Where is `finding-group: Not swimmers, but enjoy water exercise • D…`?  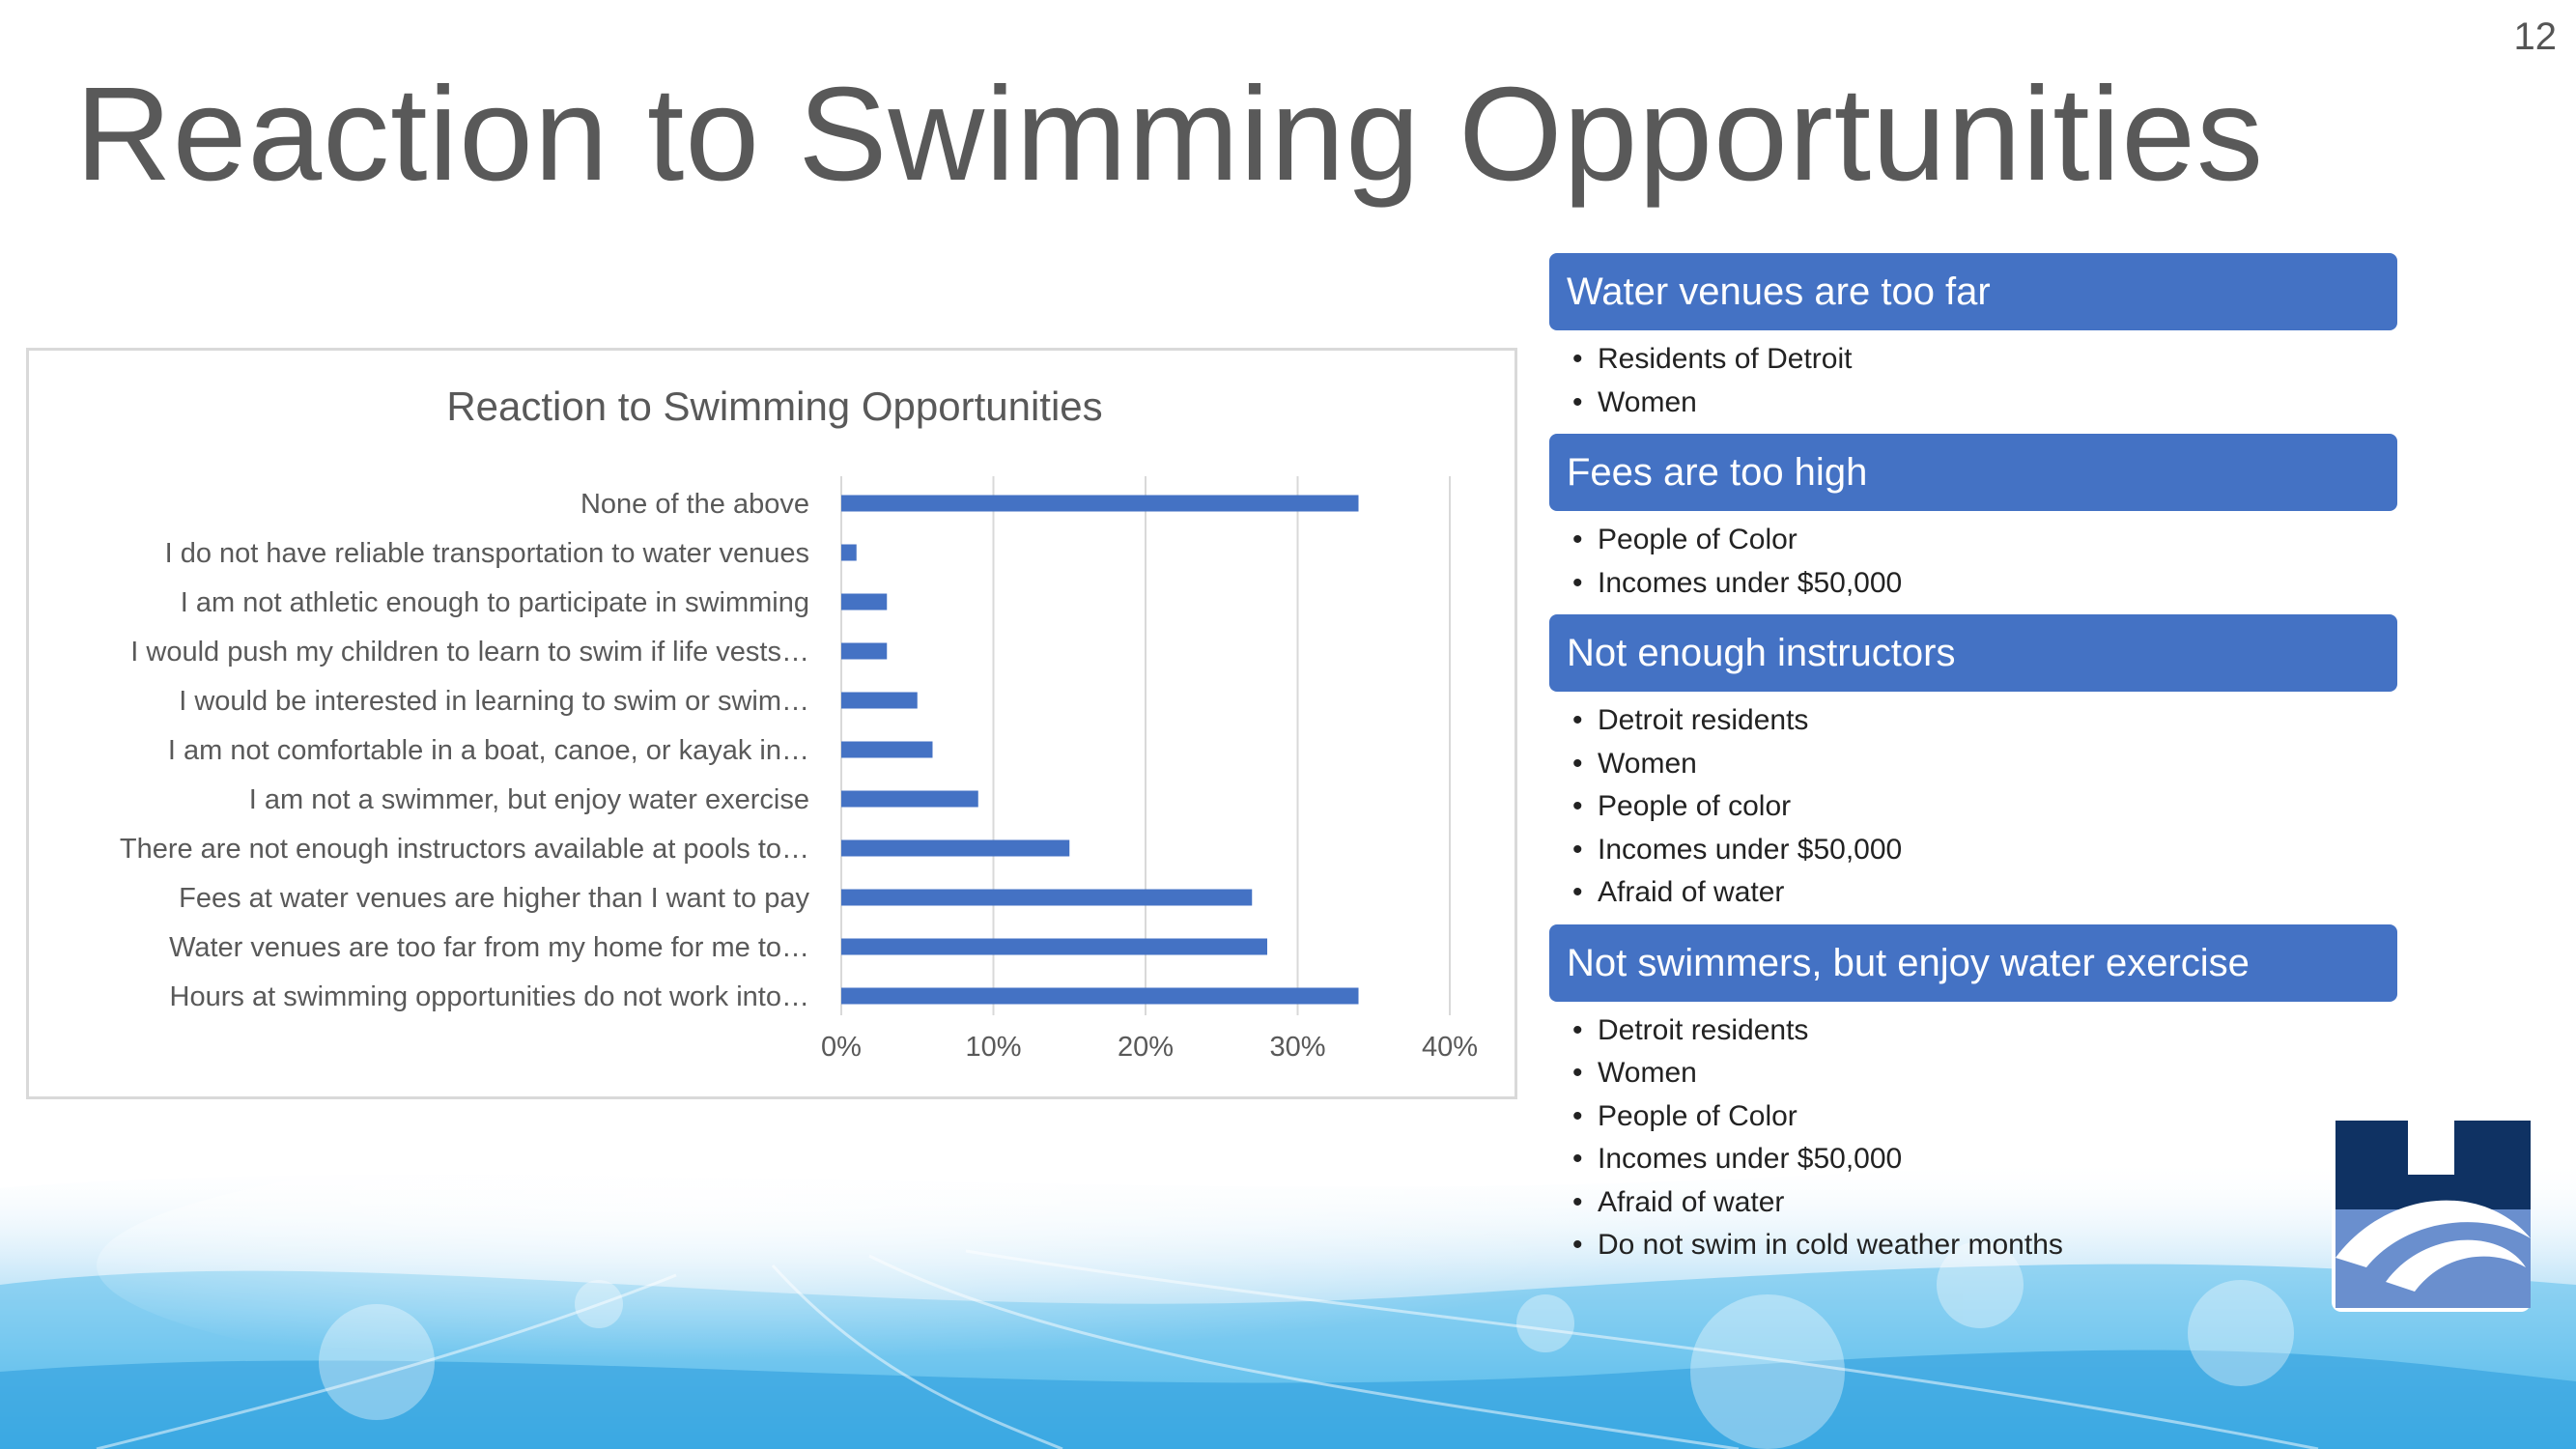 finding-group: Not swimmers, but enjoy water exercise • D… is located at coordinates (1973, 1095).